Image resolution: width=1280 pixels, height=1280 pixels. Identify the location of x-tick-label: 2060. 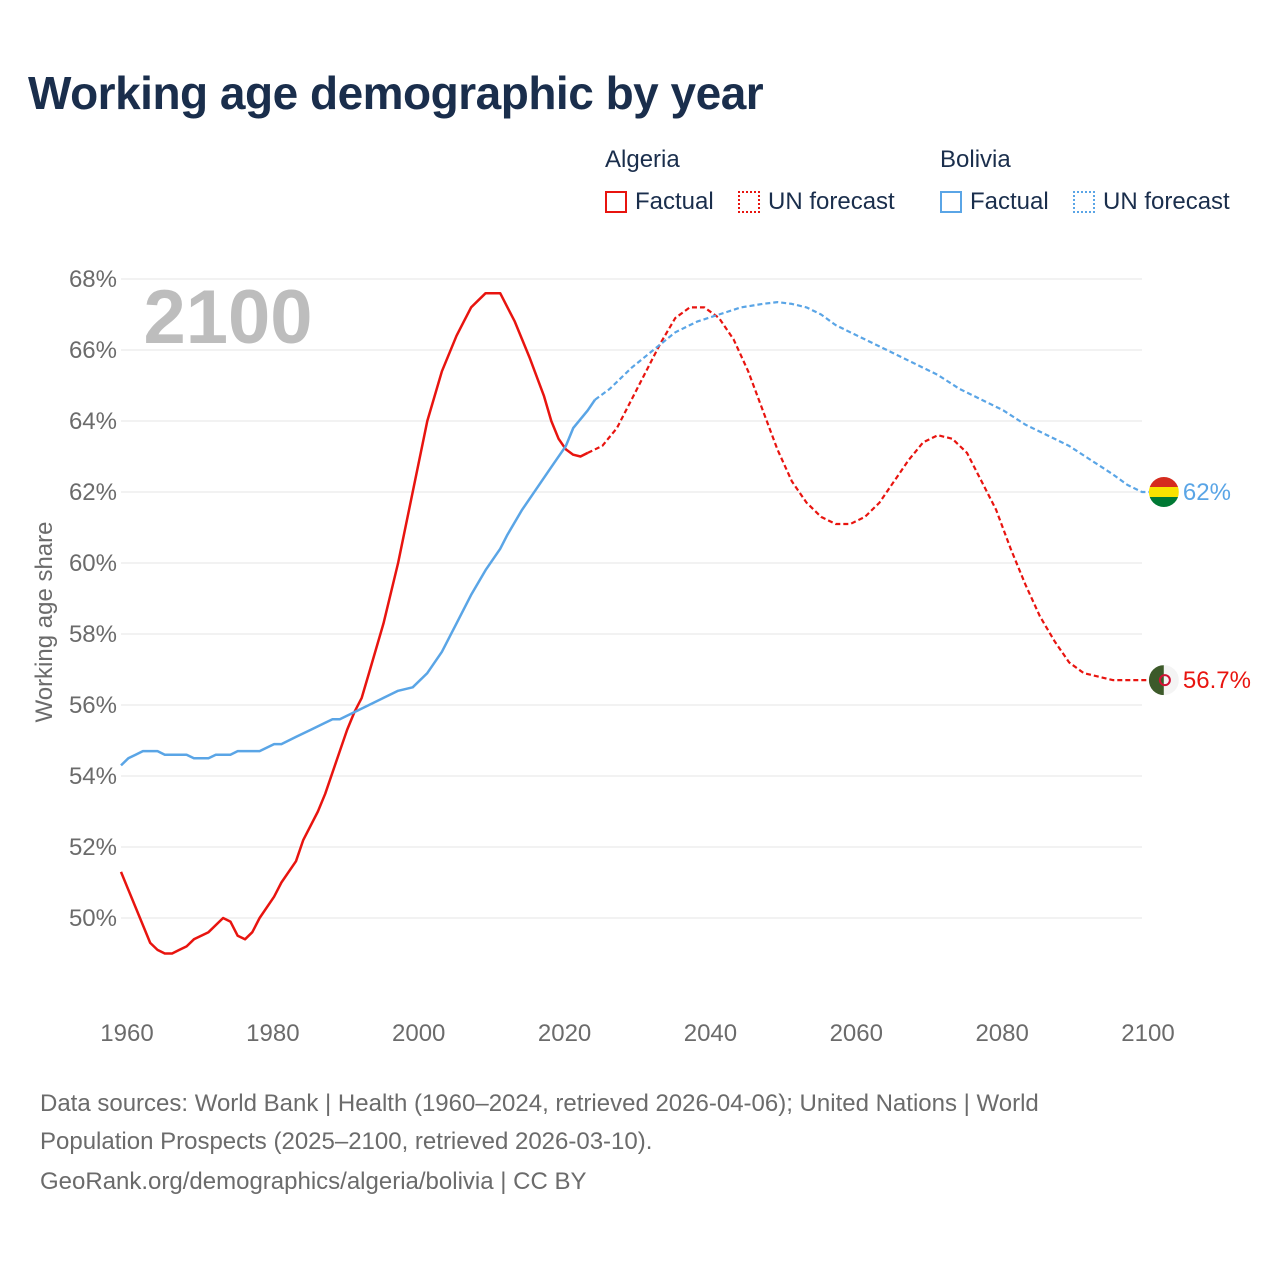
(856, 1033).